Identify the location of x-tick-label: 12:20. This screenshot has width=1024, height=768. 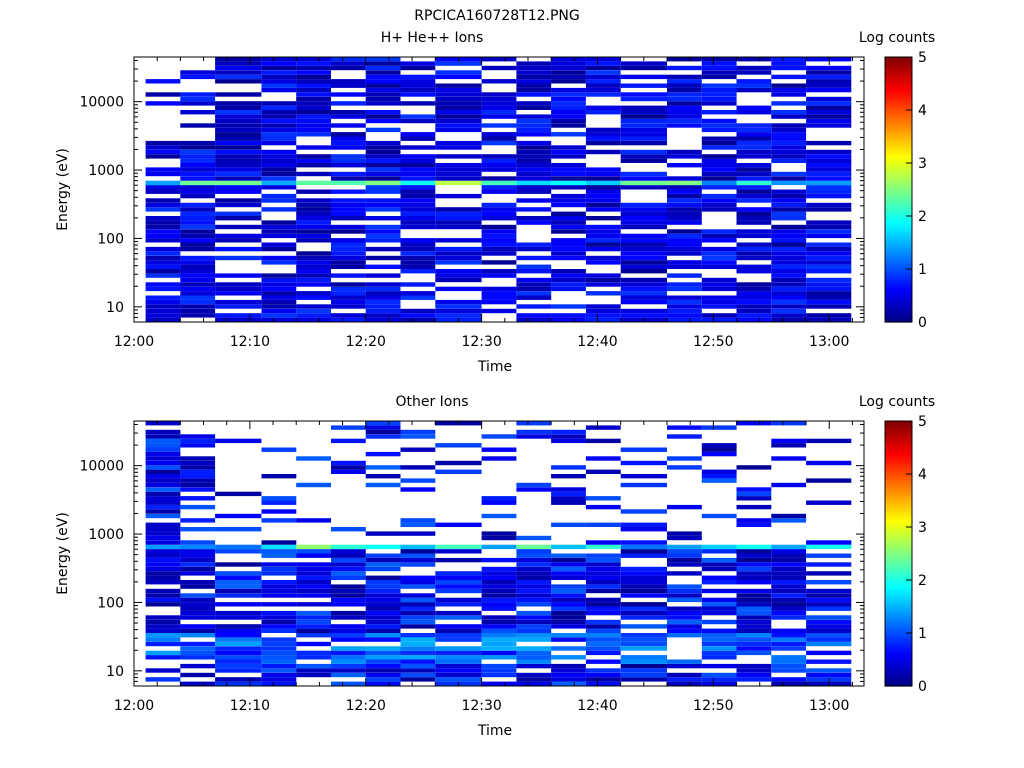
(366, 706).